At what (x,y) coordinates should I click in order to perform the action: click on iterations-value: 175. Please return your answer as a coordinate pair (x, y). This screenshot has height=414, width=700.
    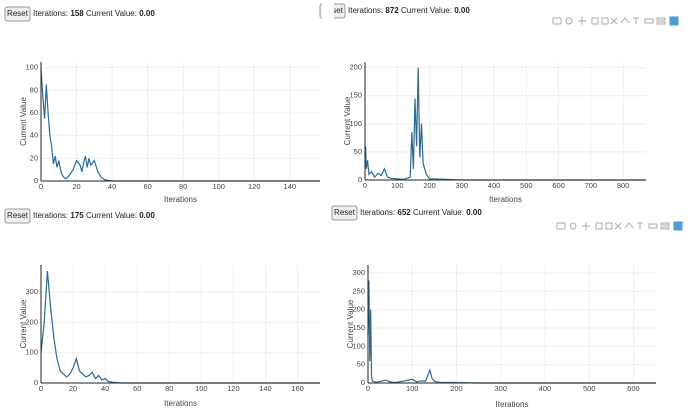
    Looking at the image, I should click on (77, 215).